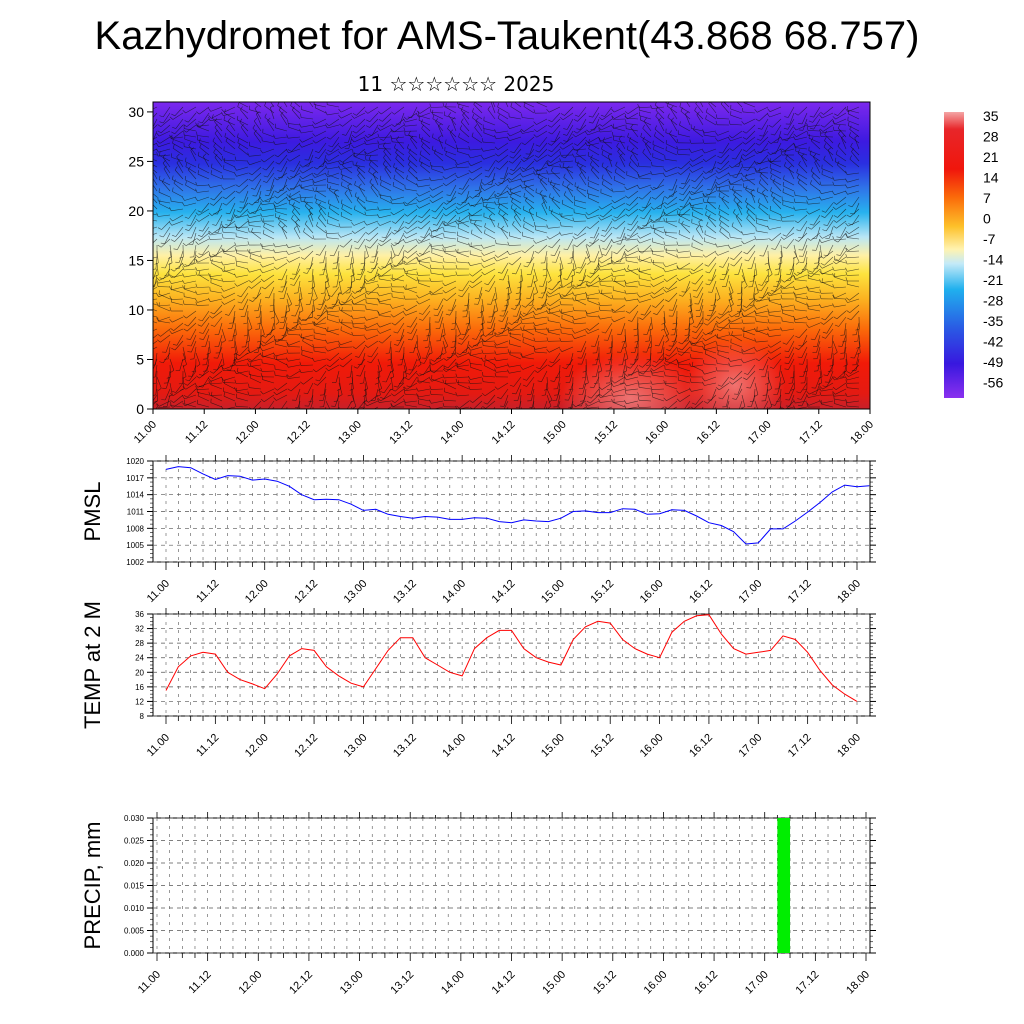 This screenshot has width=1024, height=1024. Describe the element at coordinates (405, 592) in the screenshot. I see `pmsl-x-tick-label: 13.12` at that location.